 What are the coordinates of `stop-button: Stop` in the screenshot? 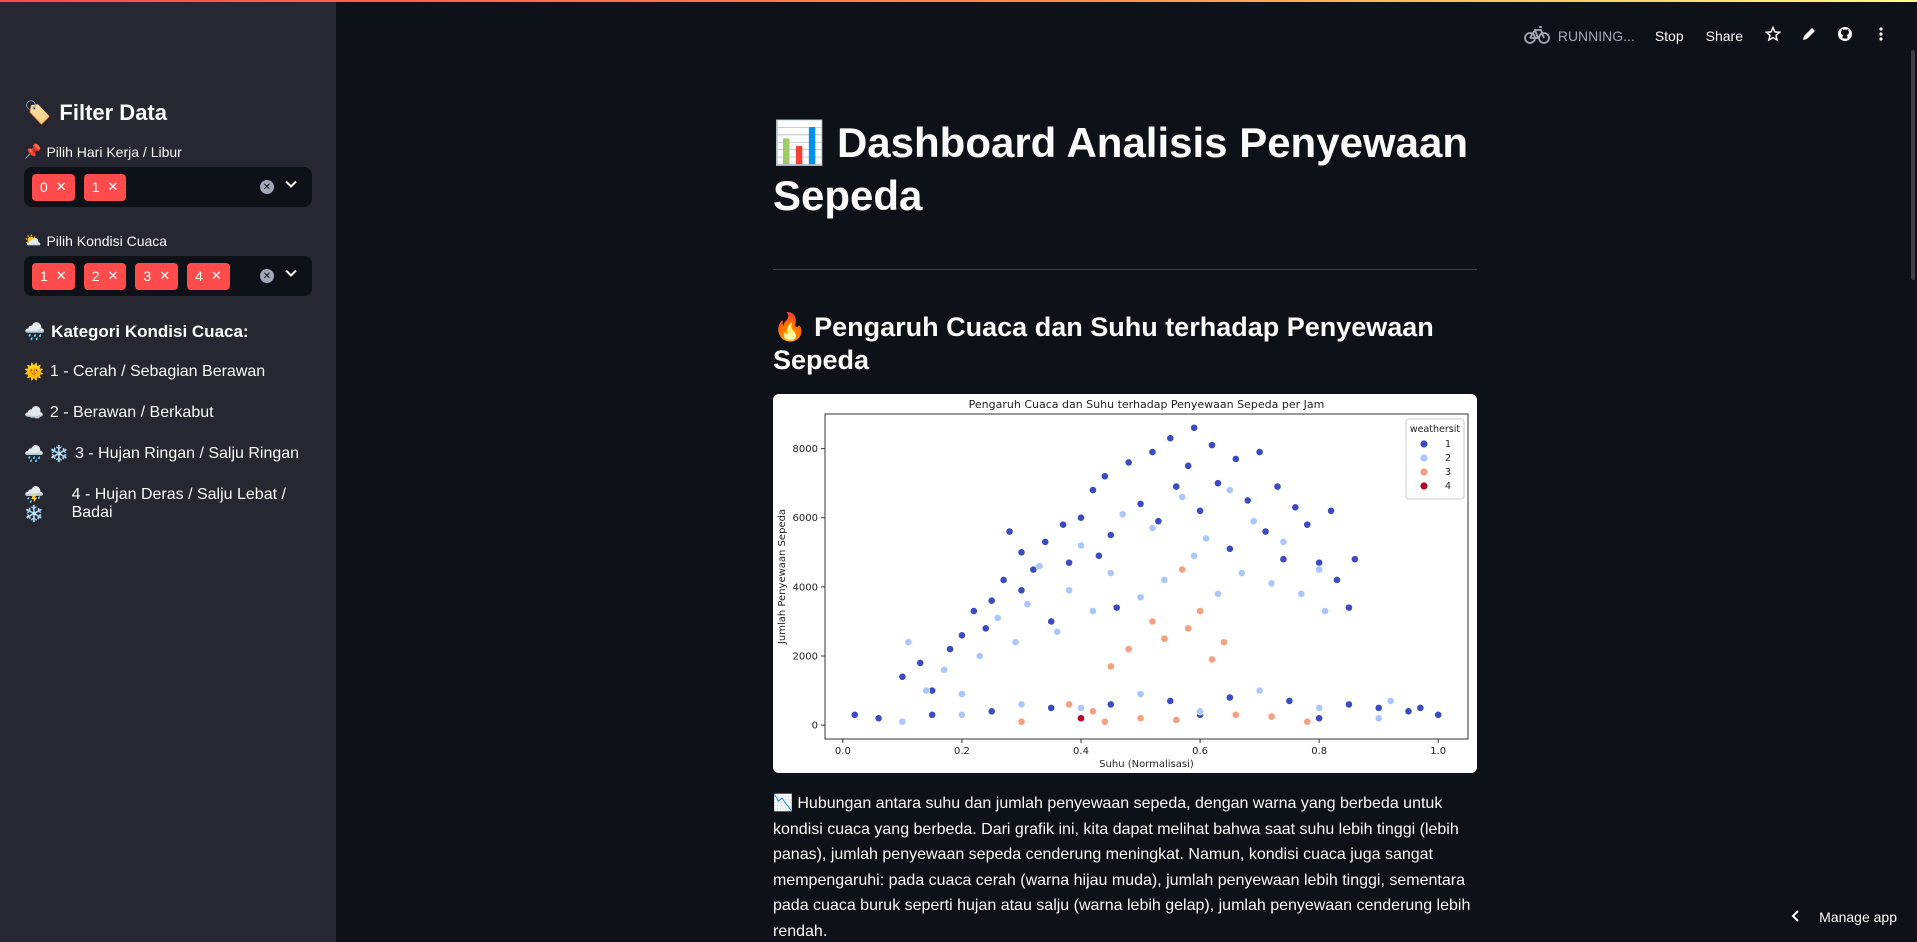 It's located at (1669, 36).